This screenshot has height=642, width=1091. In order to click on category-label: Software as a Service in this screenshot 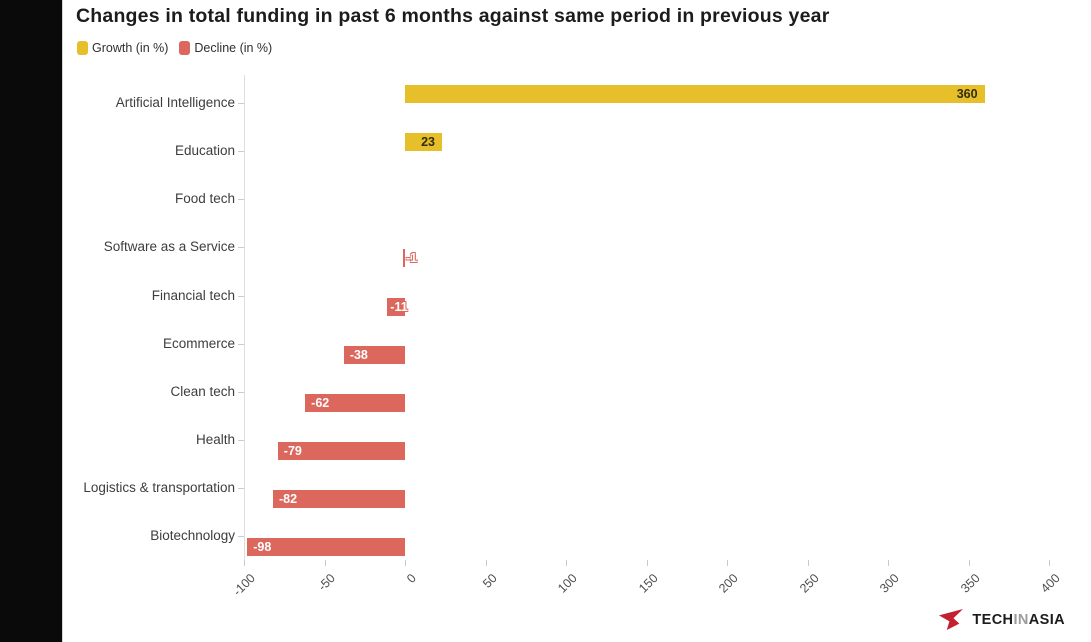, I will do `click(169, 247)`.